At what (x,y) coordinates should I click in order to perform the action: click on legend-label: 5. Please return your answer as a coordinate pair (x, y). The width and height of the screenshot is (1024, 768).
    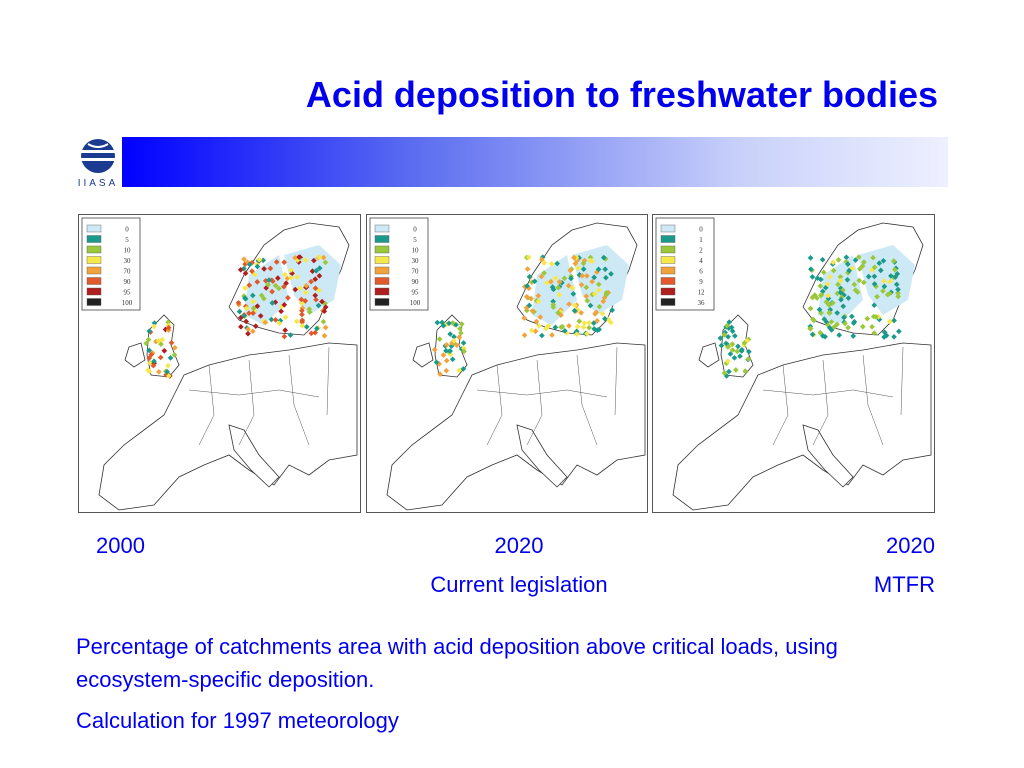
    Looking at the image, I should click on (127, 240).